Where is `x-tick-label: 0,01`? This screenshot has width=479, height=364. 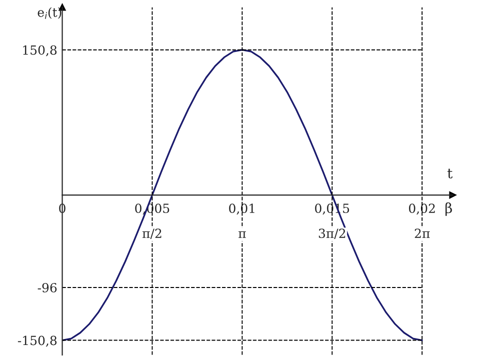
x-tick-label: 0,01 is located at coordinates (241, 209).